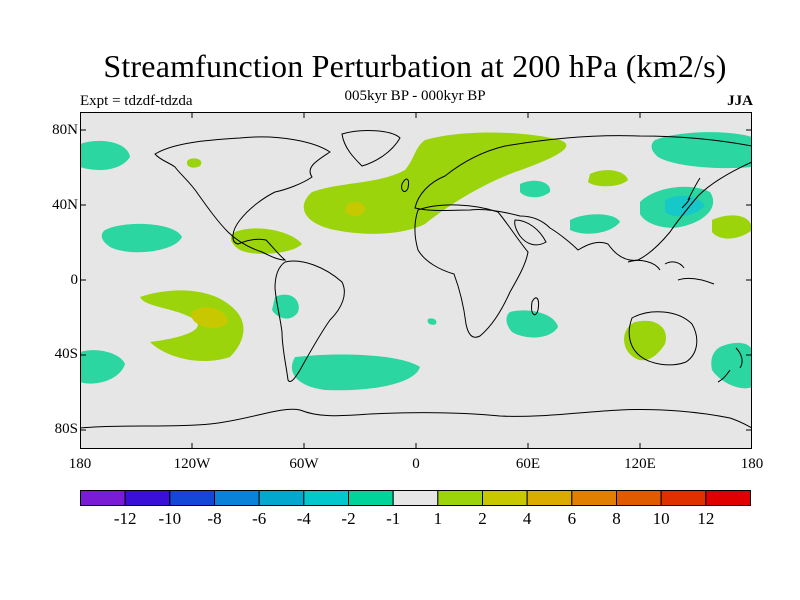 The height and width of the screenshot is (600, 800). I want to click on colorbar-label: -2, so click(348, 518).